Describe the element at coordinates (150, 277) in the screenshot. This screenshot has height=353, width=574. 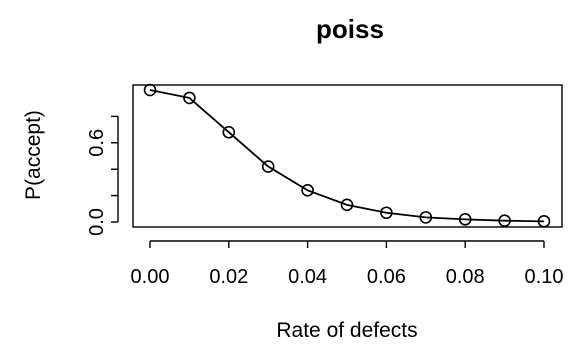
I see `x-tick-label: 0.00` at that location.